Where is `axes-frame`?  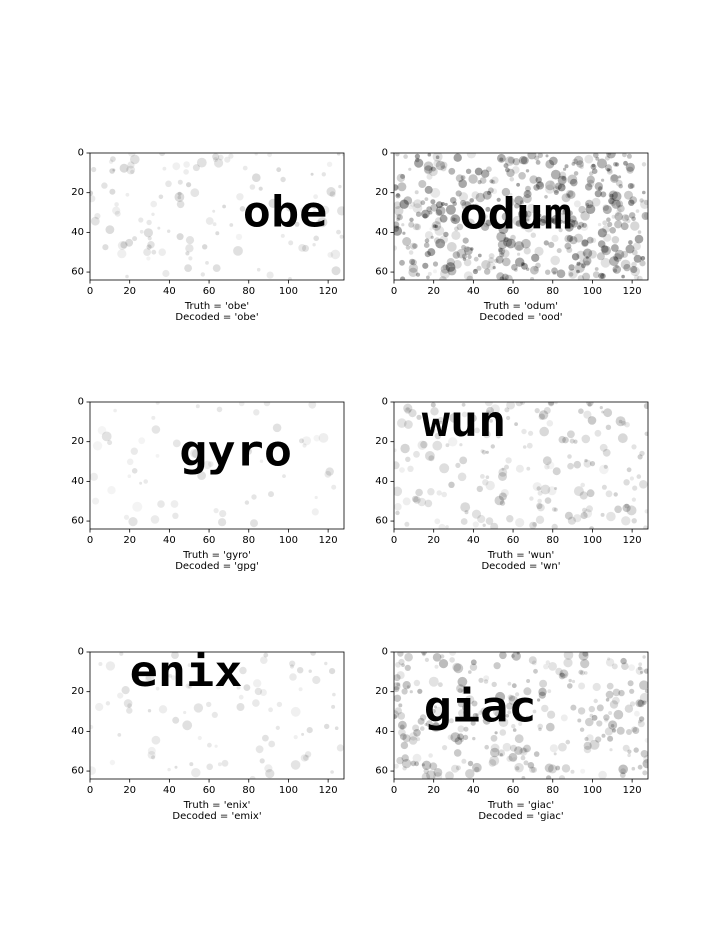 axes-frame is located at coordinates (521, 216).